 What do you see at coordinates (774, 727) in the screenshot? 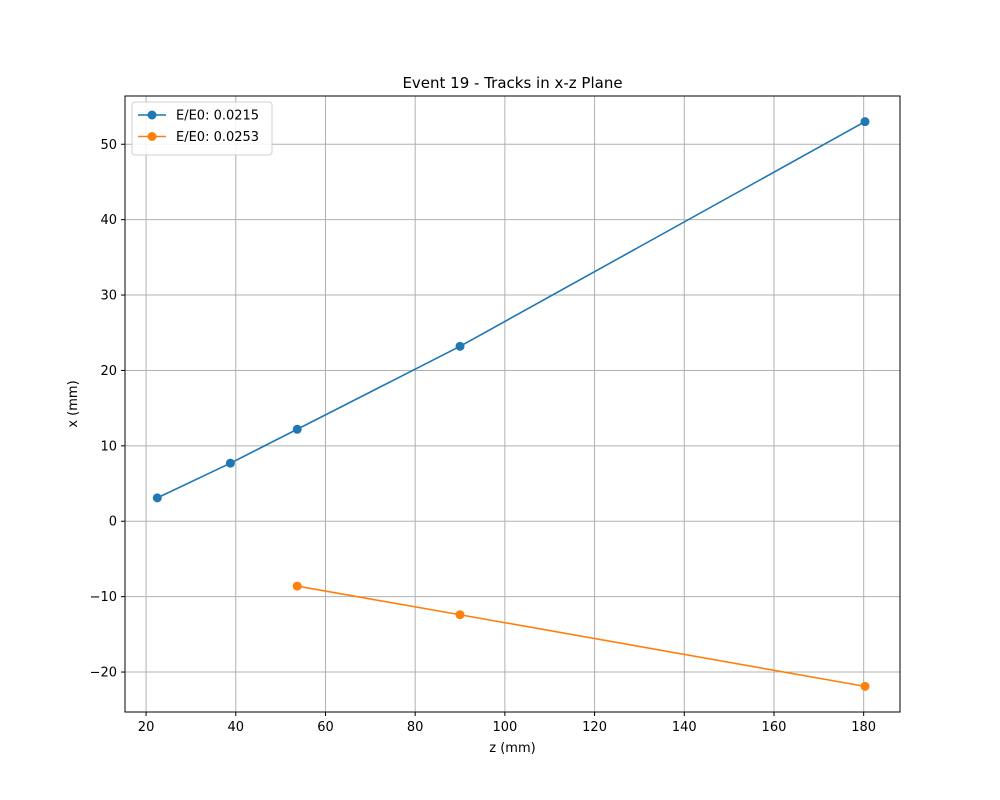
I see `x-tick-label: 160` at bounding box center [774, 727].